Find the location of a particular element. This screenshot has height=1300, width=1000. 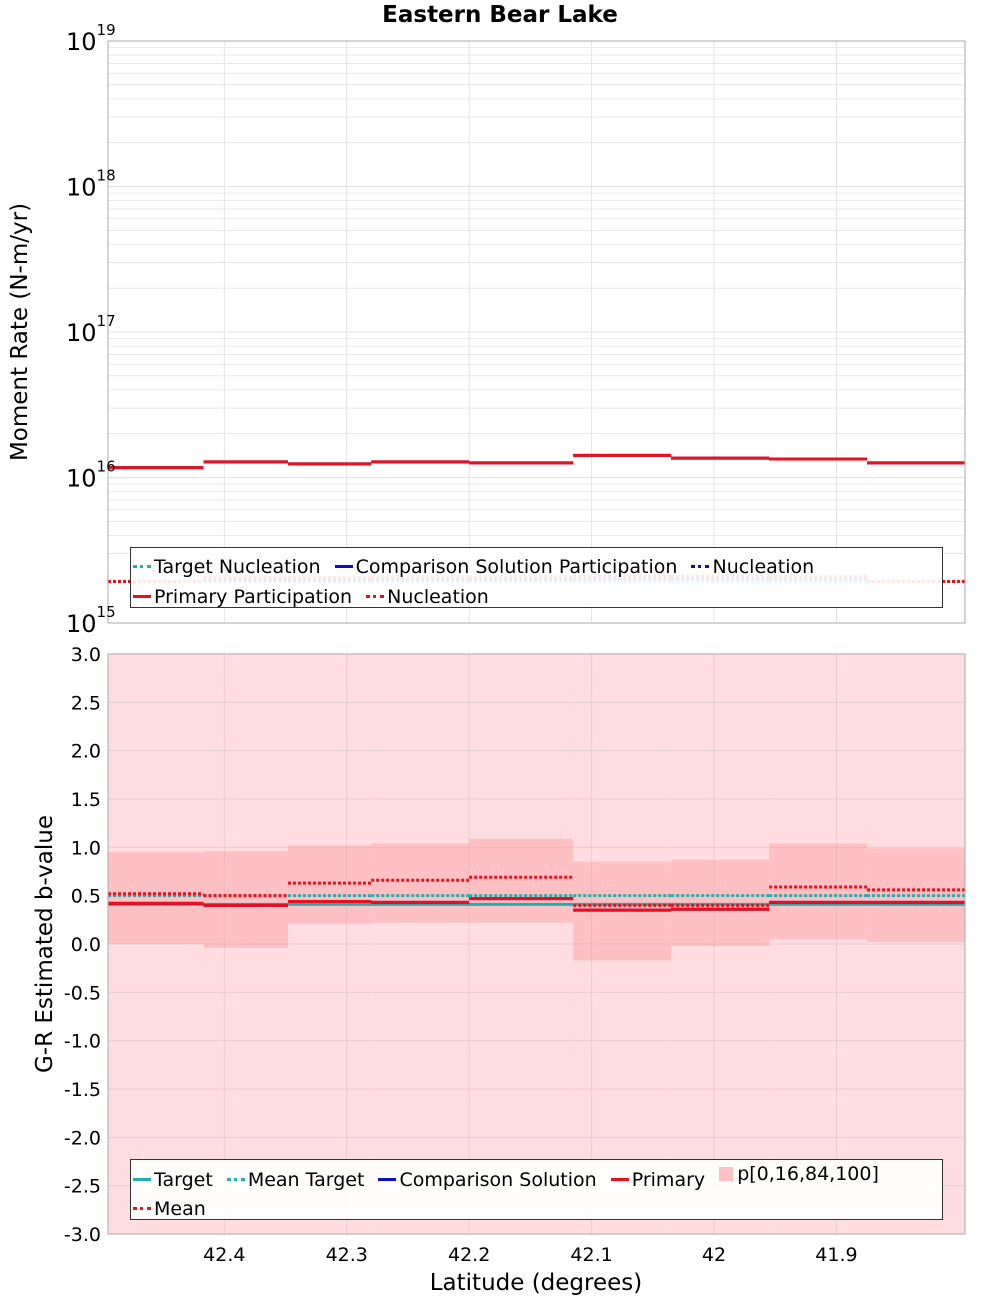

x-tick-label: 41.9 is located at coordinates (836, 1255).